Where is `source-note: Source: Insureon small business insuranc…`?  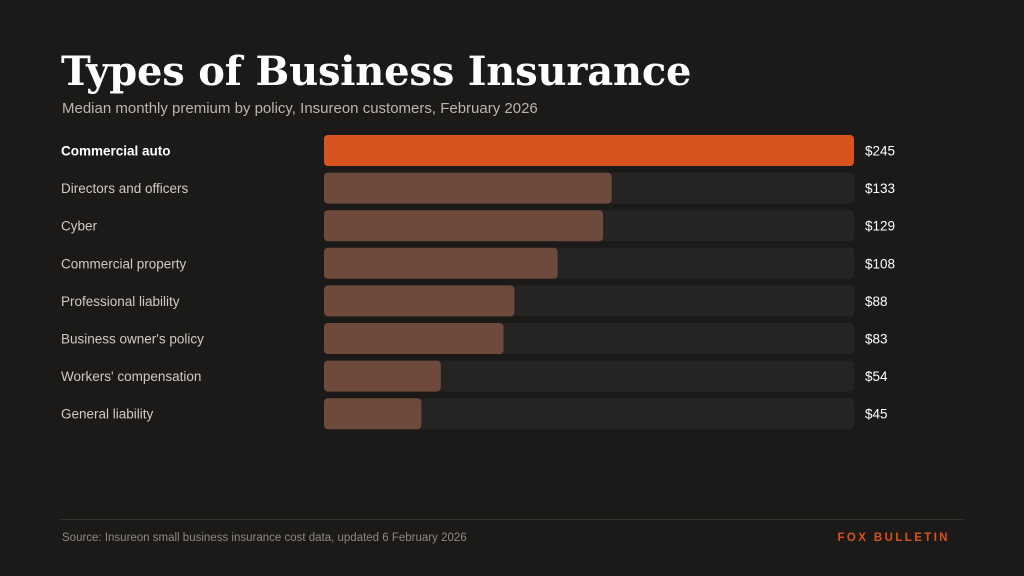
source-note: Source: Insureon small business insuranc… is located at coordinates (264, 538).